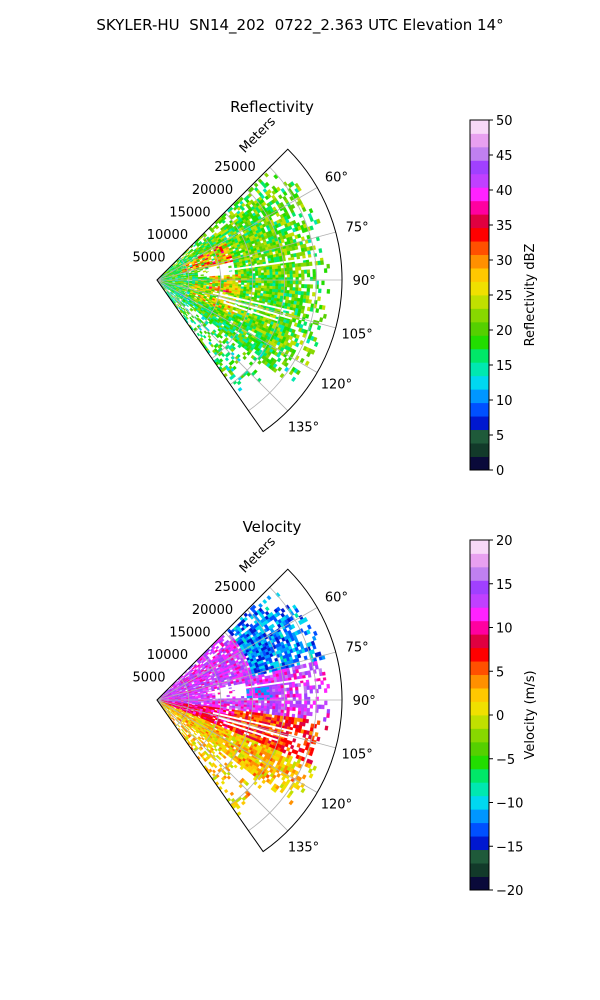  Describe the element at coordinates (504, 191) in the screenshot. I see `colorbar-tick-label: 40` at that location.